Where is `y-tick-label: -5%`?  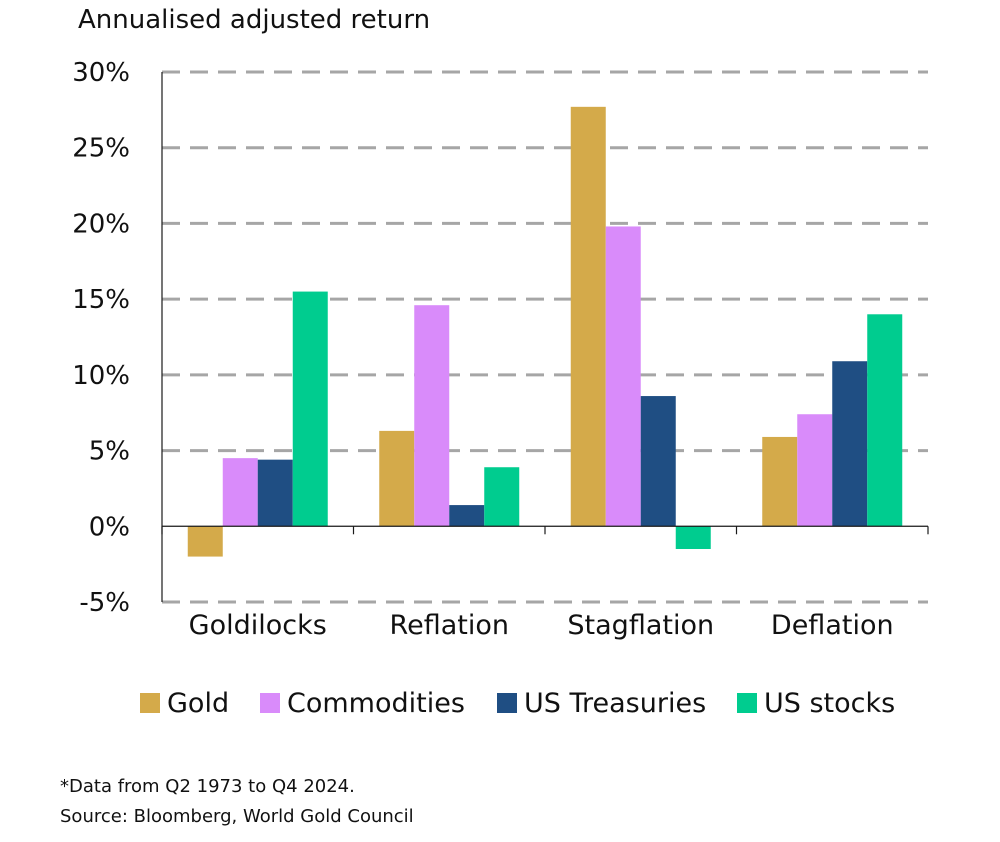 y-tick-label: -5% is located at coordinates (104, 603).